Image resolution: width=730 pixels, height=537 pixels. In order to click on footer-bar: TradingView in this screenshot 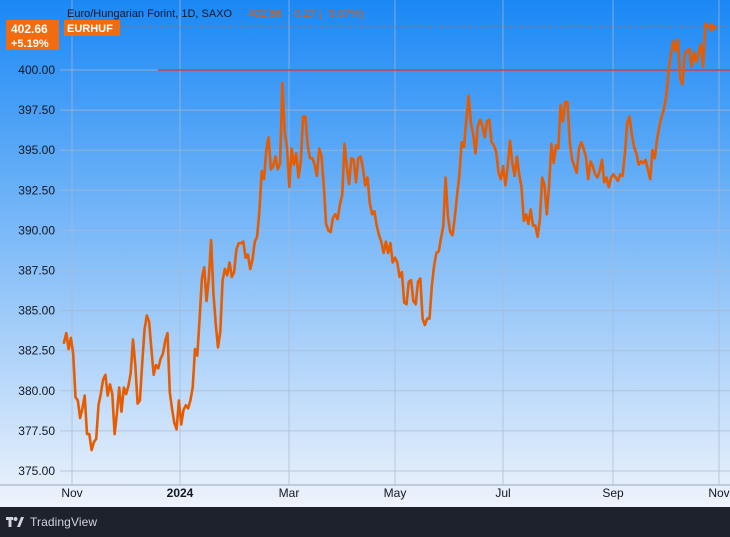, I will do `click(365, 522)`.